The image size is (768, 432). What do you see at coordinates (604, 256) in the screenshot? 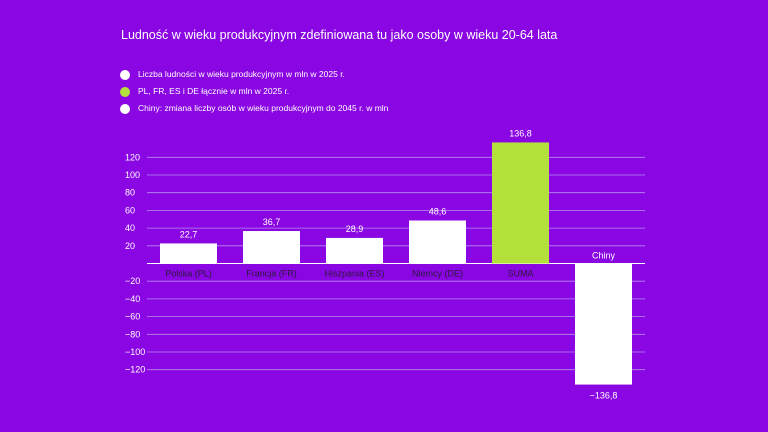
I see `category-label: Chiny` at bounding box center [604, 256].